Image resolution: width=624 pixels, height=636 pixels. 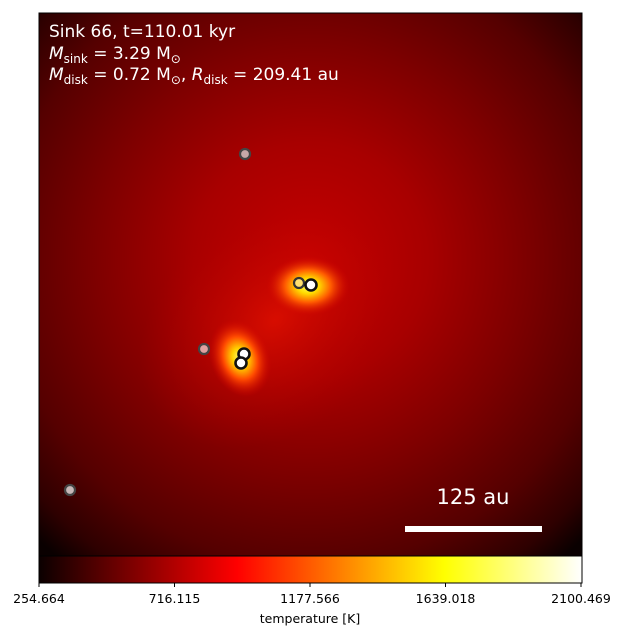 I want to click on colorbar-tick-label: 1177.566, so click(x=310, y=598).